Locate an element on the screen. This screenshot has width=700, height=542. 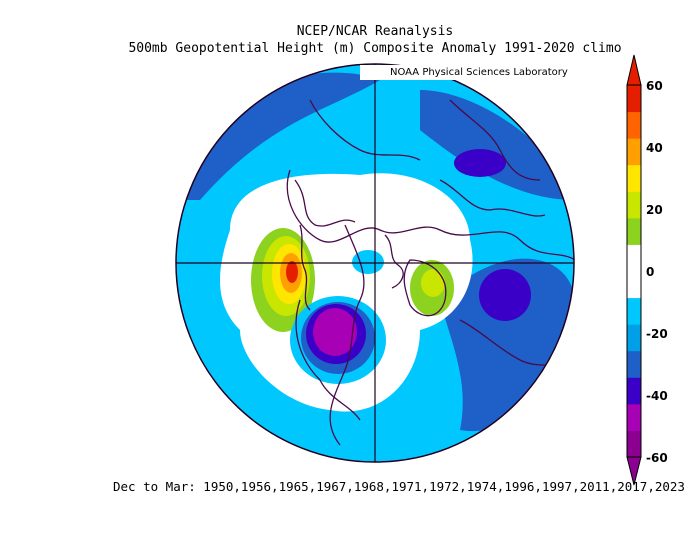
colorbar-label-minus40: -40 is located at coordinates (657, 396).